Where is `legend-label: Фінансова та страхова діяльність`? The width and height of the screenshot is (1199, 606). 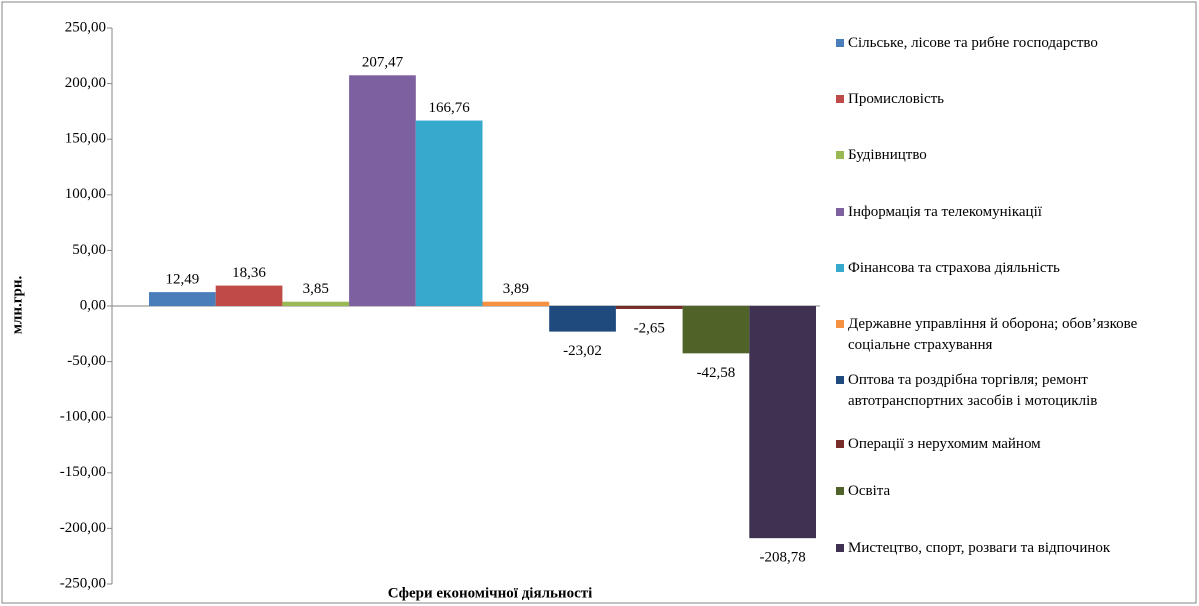
legend-label: Фінансова та страхова діяльність is located at coordinates (954, 268).